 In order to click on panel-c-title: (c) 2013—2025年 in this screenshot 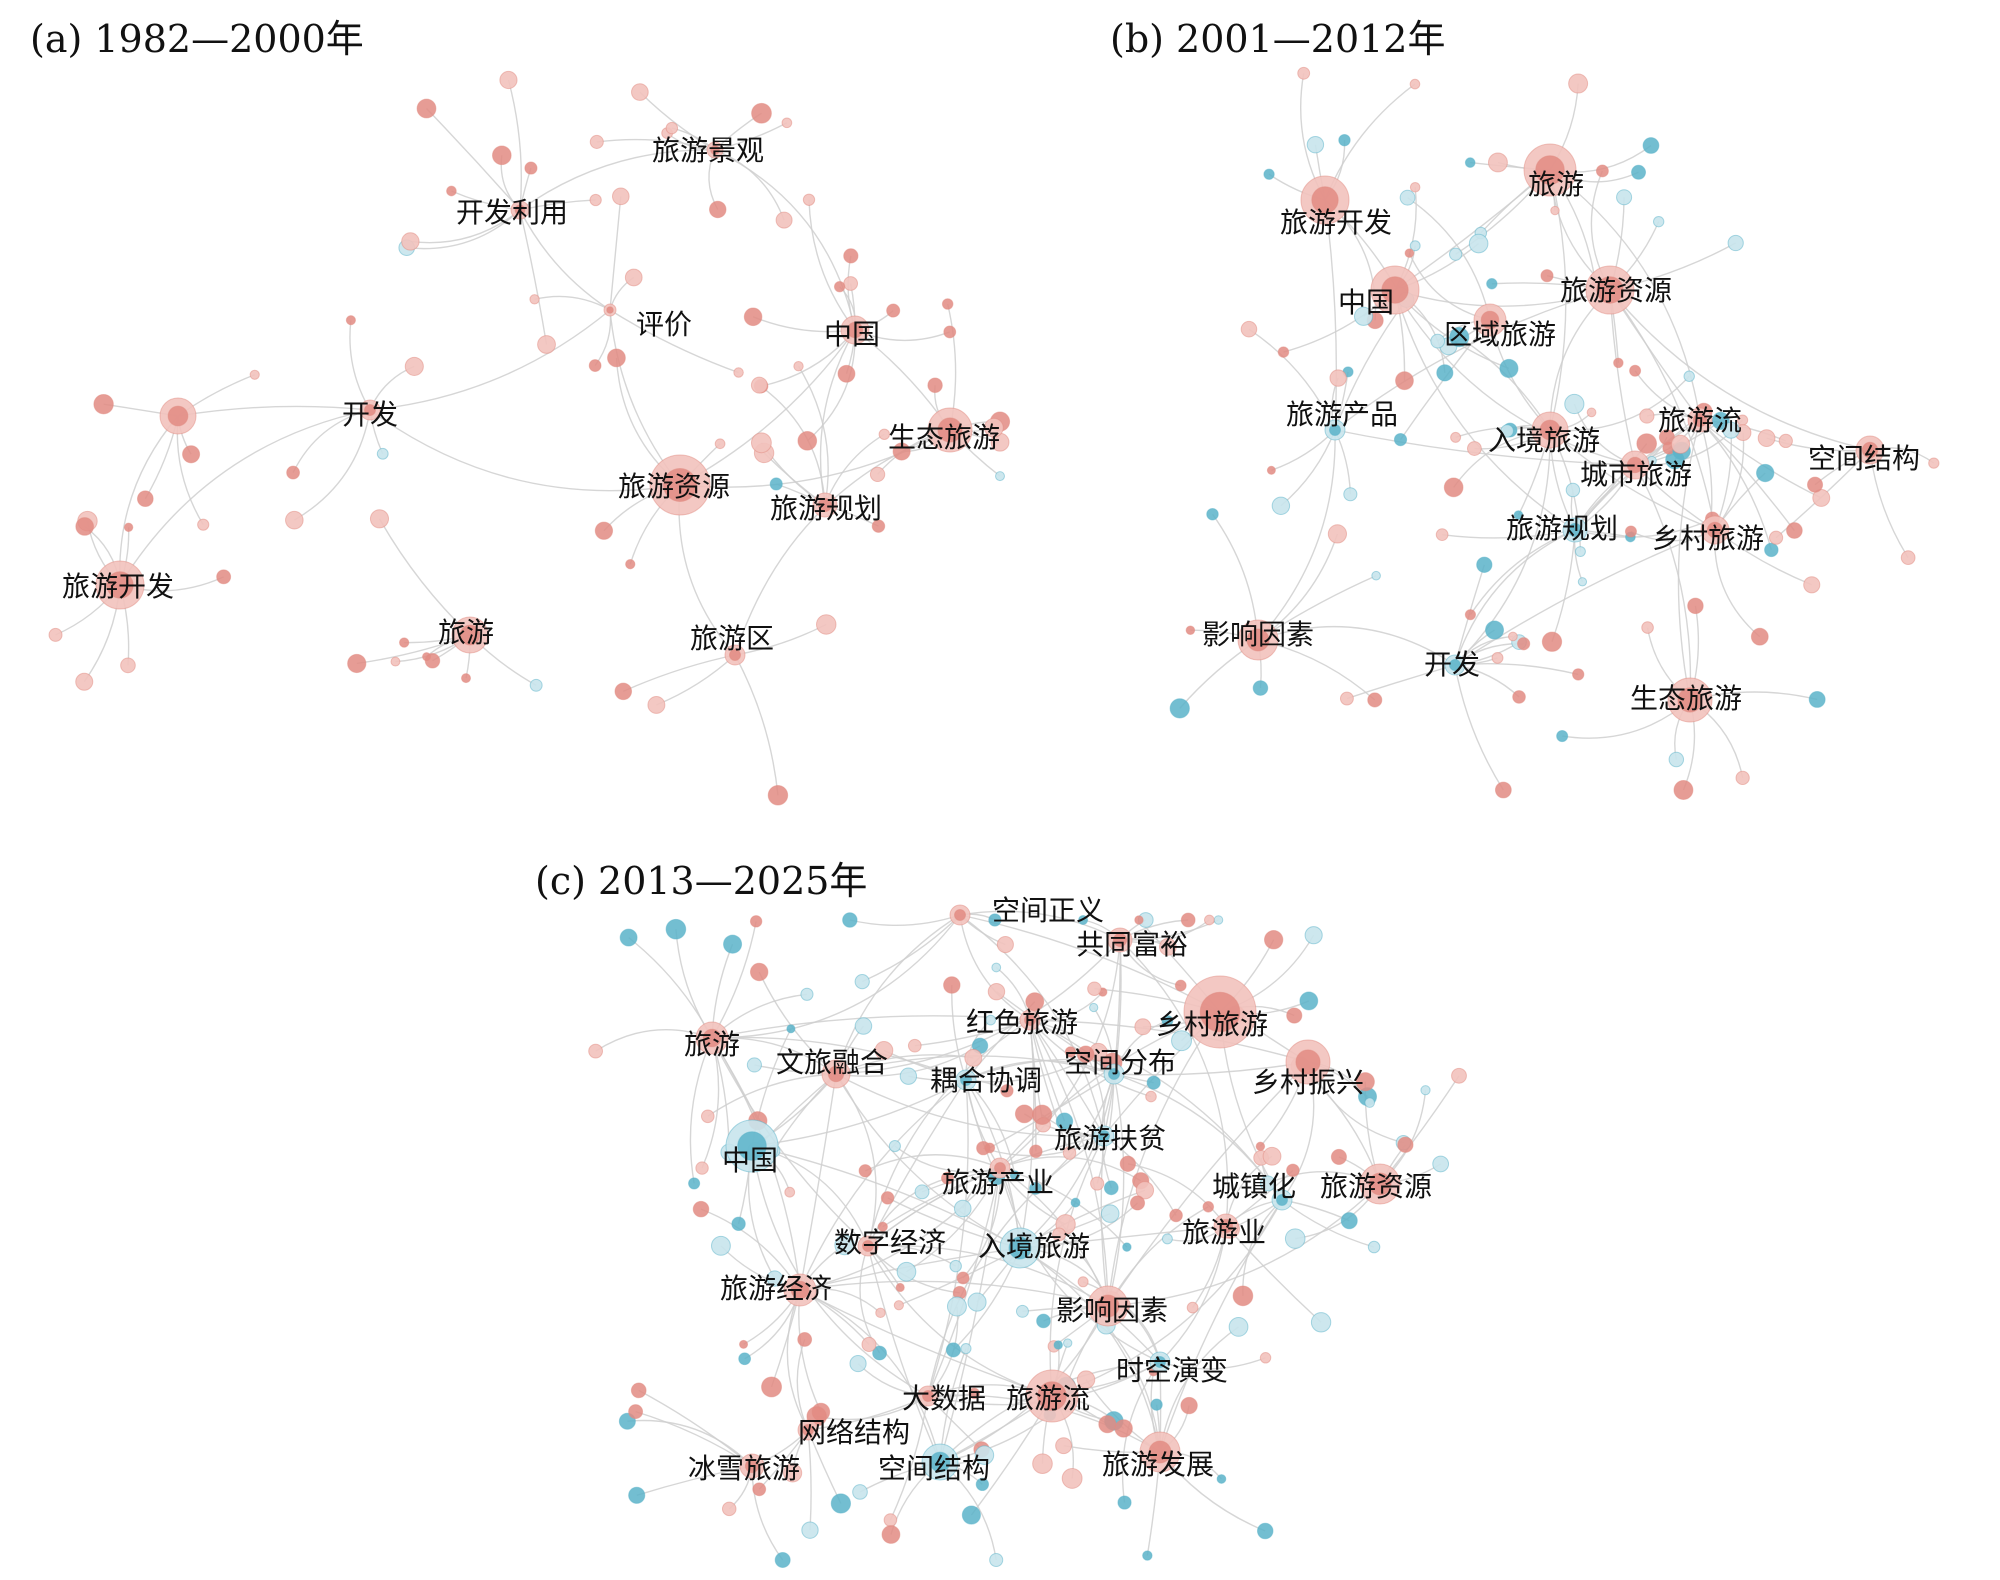, I will do `click(701, 881)`.